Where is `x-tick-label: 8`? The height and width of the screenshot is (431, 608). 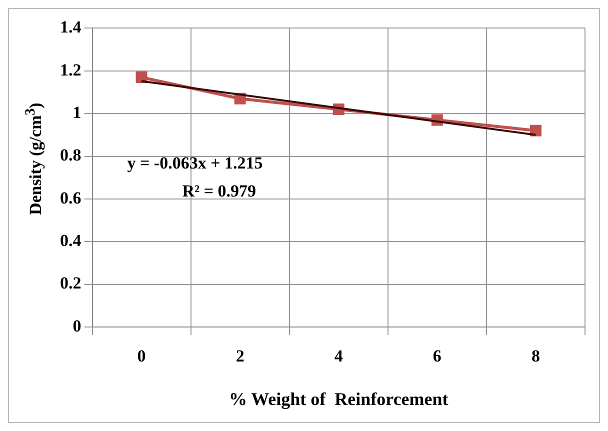 x-tick-label: 8 is located at coordinates (535, 356).